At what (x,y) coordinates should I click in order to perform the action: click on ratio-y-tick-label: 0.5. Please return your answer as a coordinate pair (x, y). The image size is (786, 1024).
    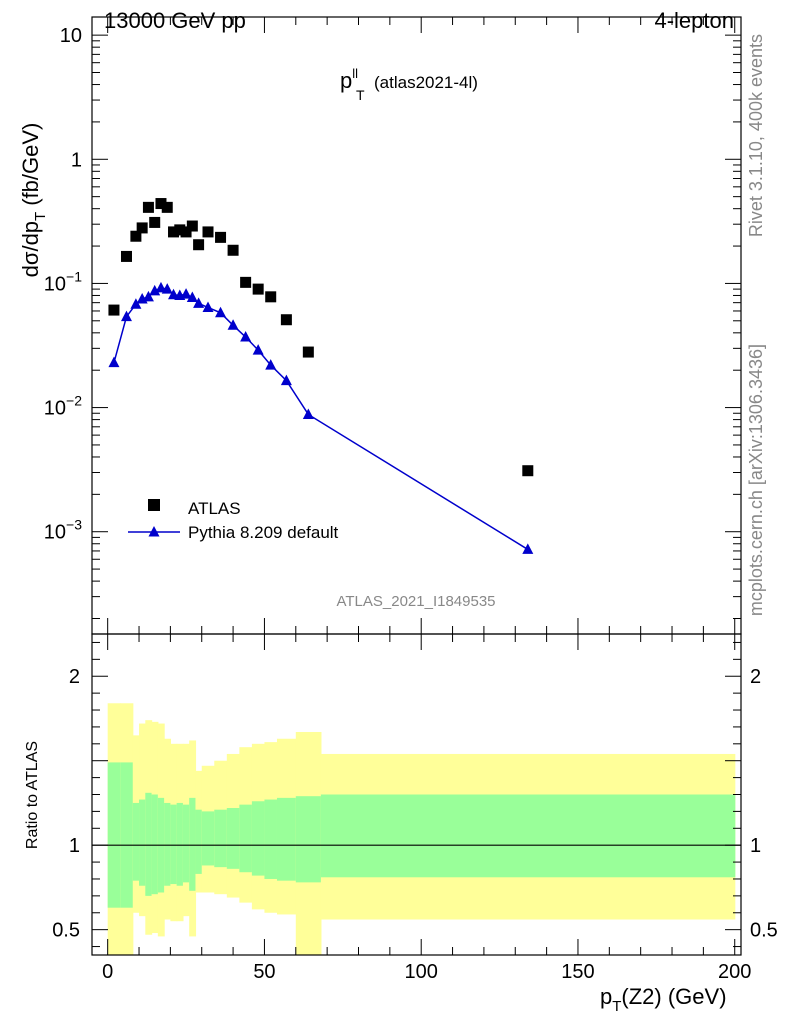
    Looking at the image, I should click on (66, 931).